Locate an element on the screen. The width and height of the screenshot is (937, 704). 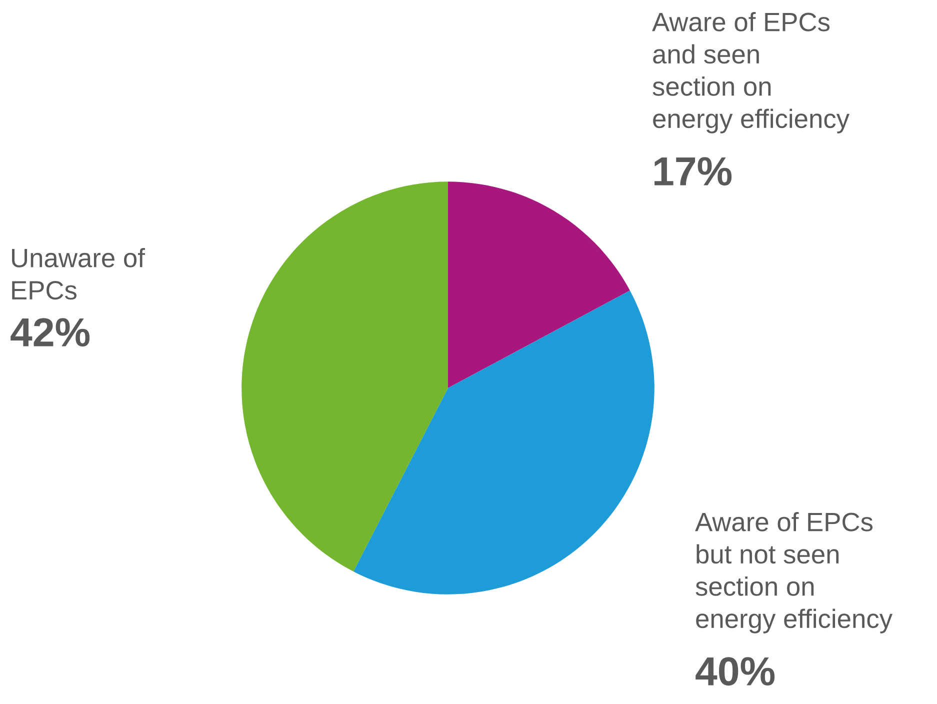
data-label: 42% is located at coordinates (50, 332).